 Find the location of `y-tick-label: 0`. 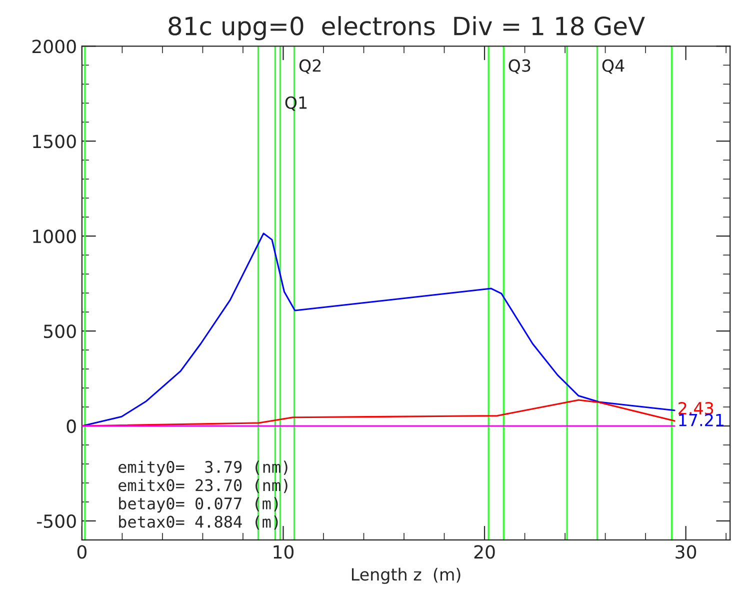

y-tick-label: 0 is located at coordinates (71, 426).